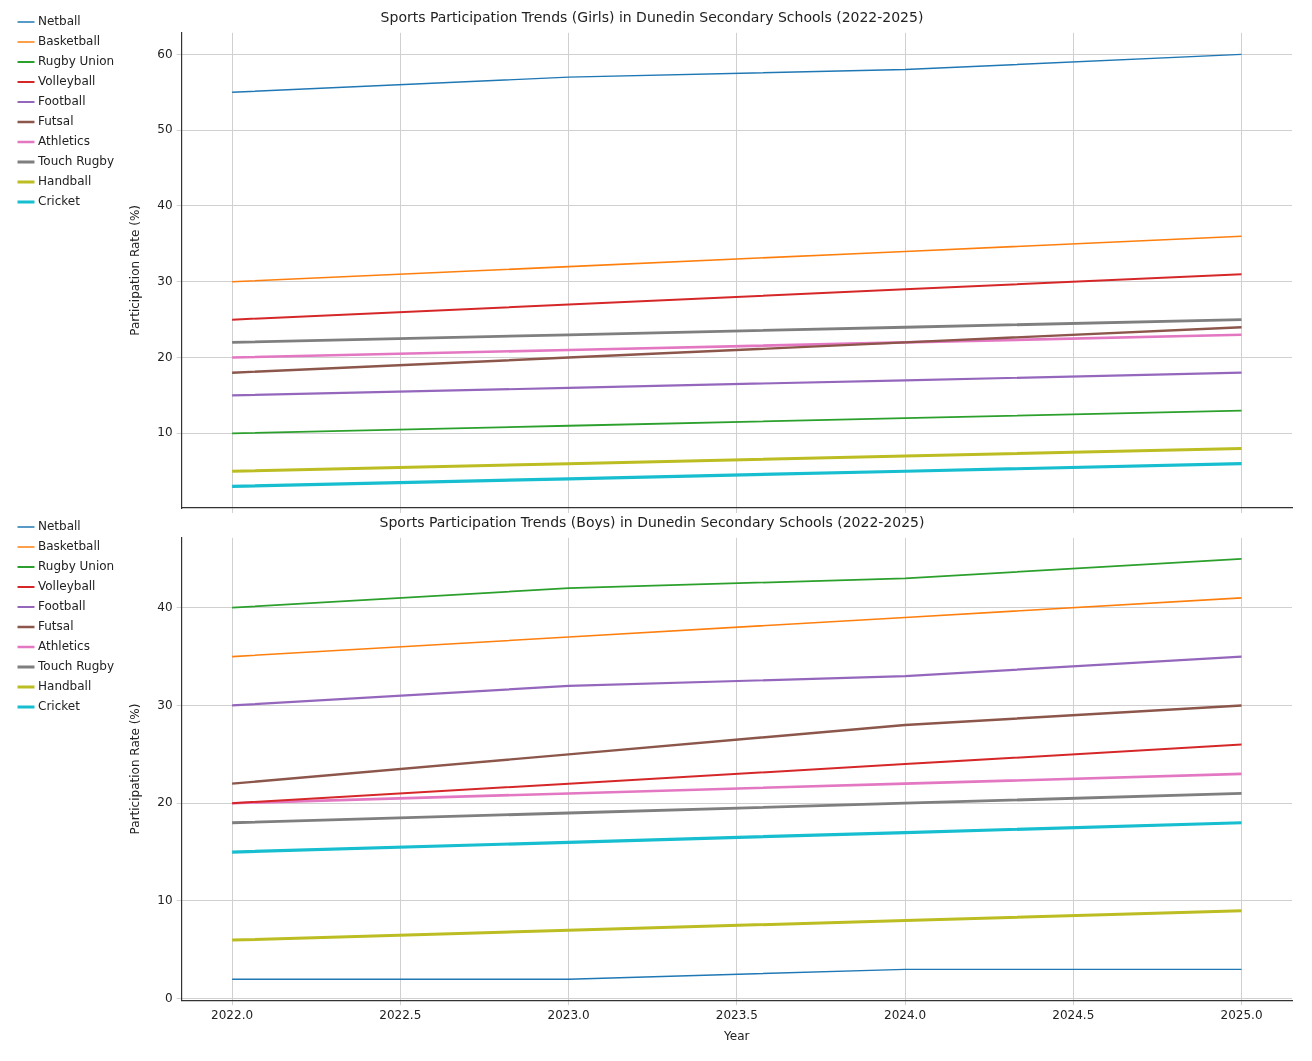 The height and width of the screenshot is (1061, 1312). I want to click on x-tick-label: 2024.5, so click(1073, 1014).